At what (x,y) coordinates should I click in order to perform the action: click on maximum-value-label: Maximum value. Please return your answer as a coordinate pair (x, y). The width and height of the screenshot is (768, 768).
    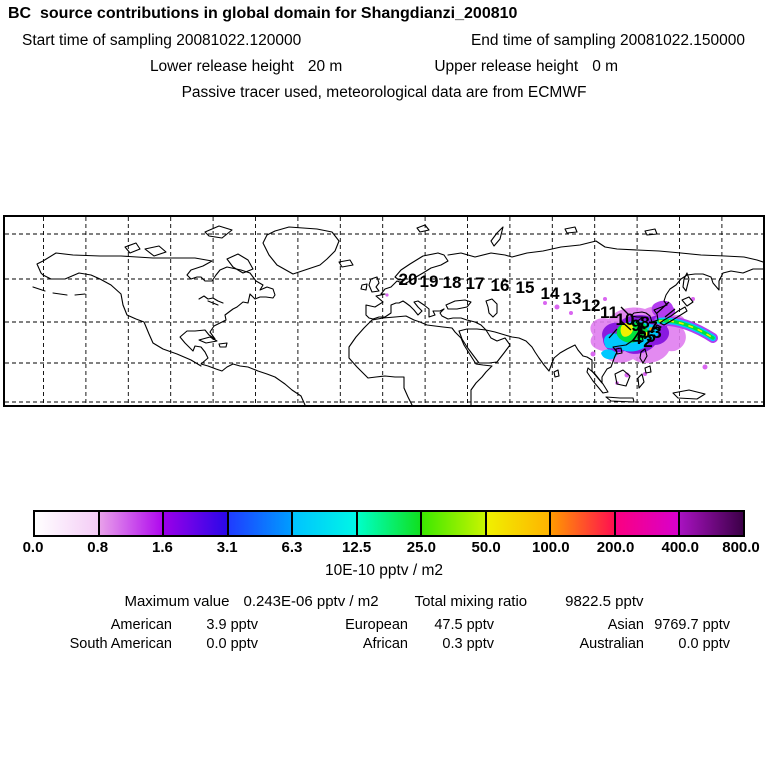
    Looking at the image, I should click on (177, 601).